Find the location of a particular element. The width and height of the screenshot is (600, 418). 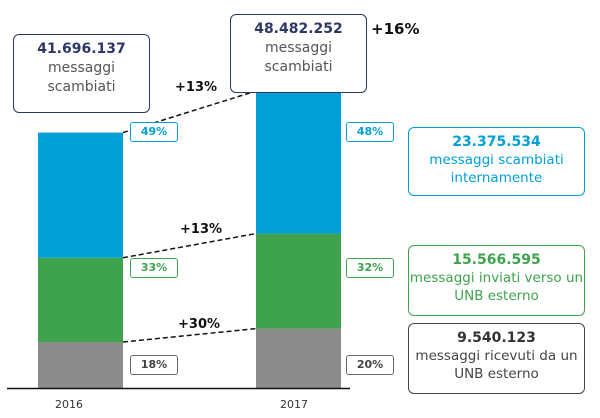

legend-sent-label: messaggi inviati verso un UNB esterno is located at coordinates (496, 287).